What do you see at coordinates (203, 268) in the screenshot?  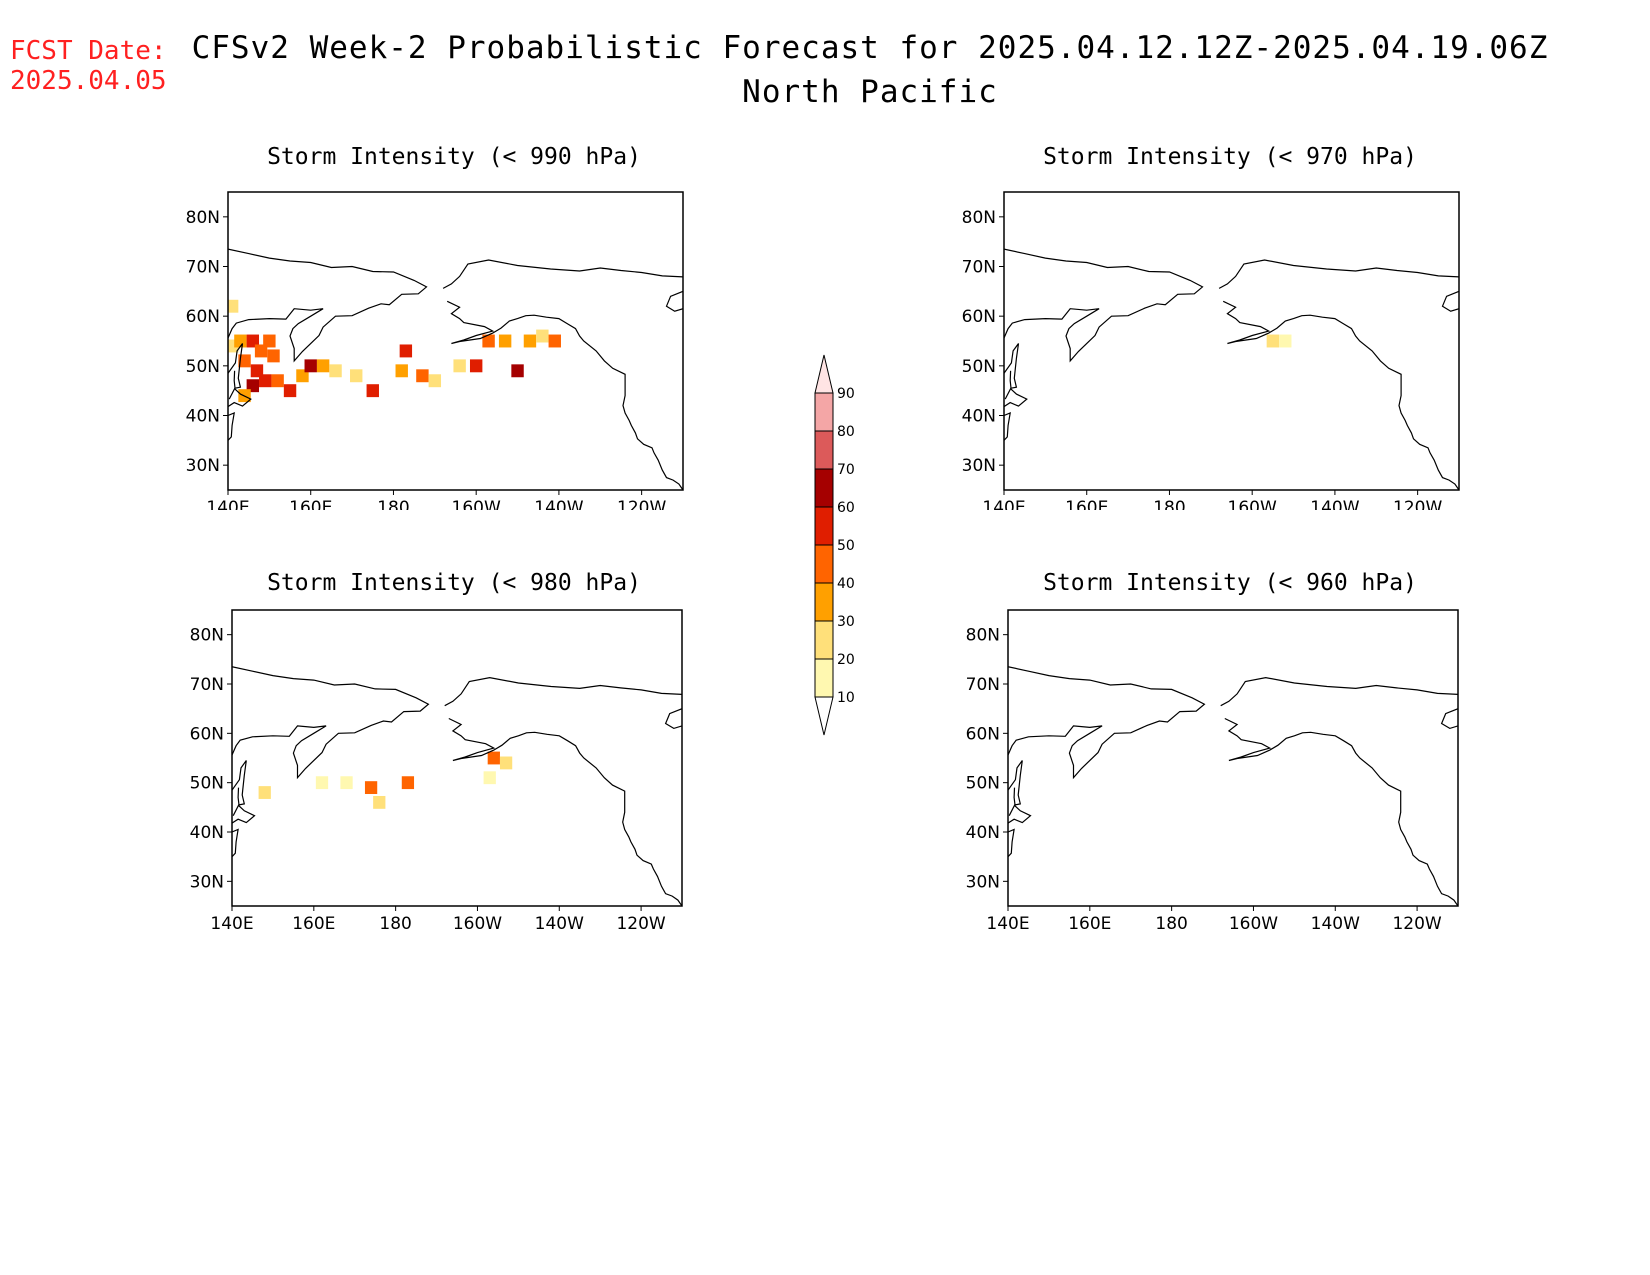 I see `lat-tick-label: 70N` at bounding box center [203, 268].